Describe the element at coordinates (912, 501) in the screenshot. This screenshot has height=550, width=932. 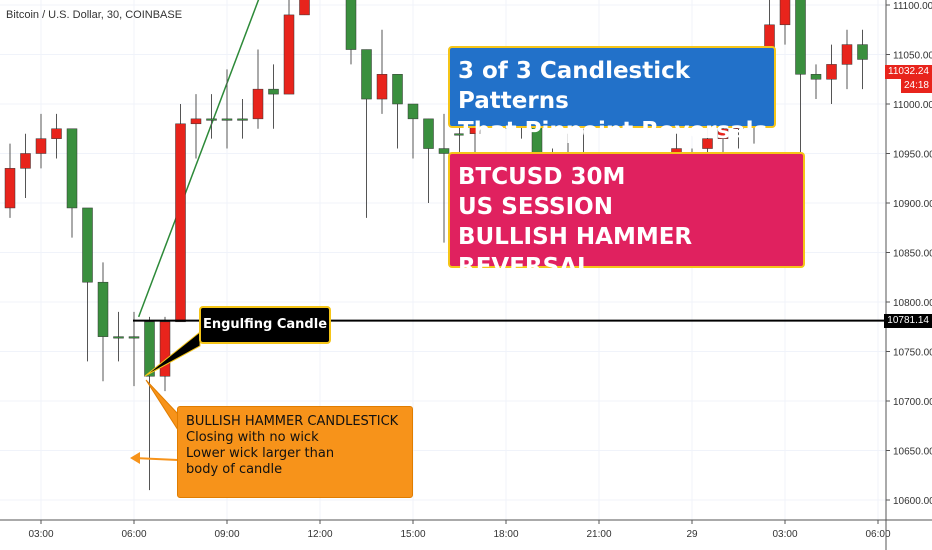
I see `y-tick-label: 10600.00` at that location.